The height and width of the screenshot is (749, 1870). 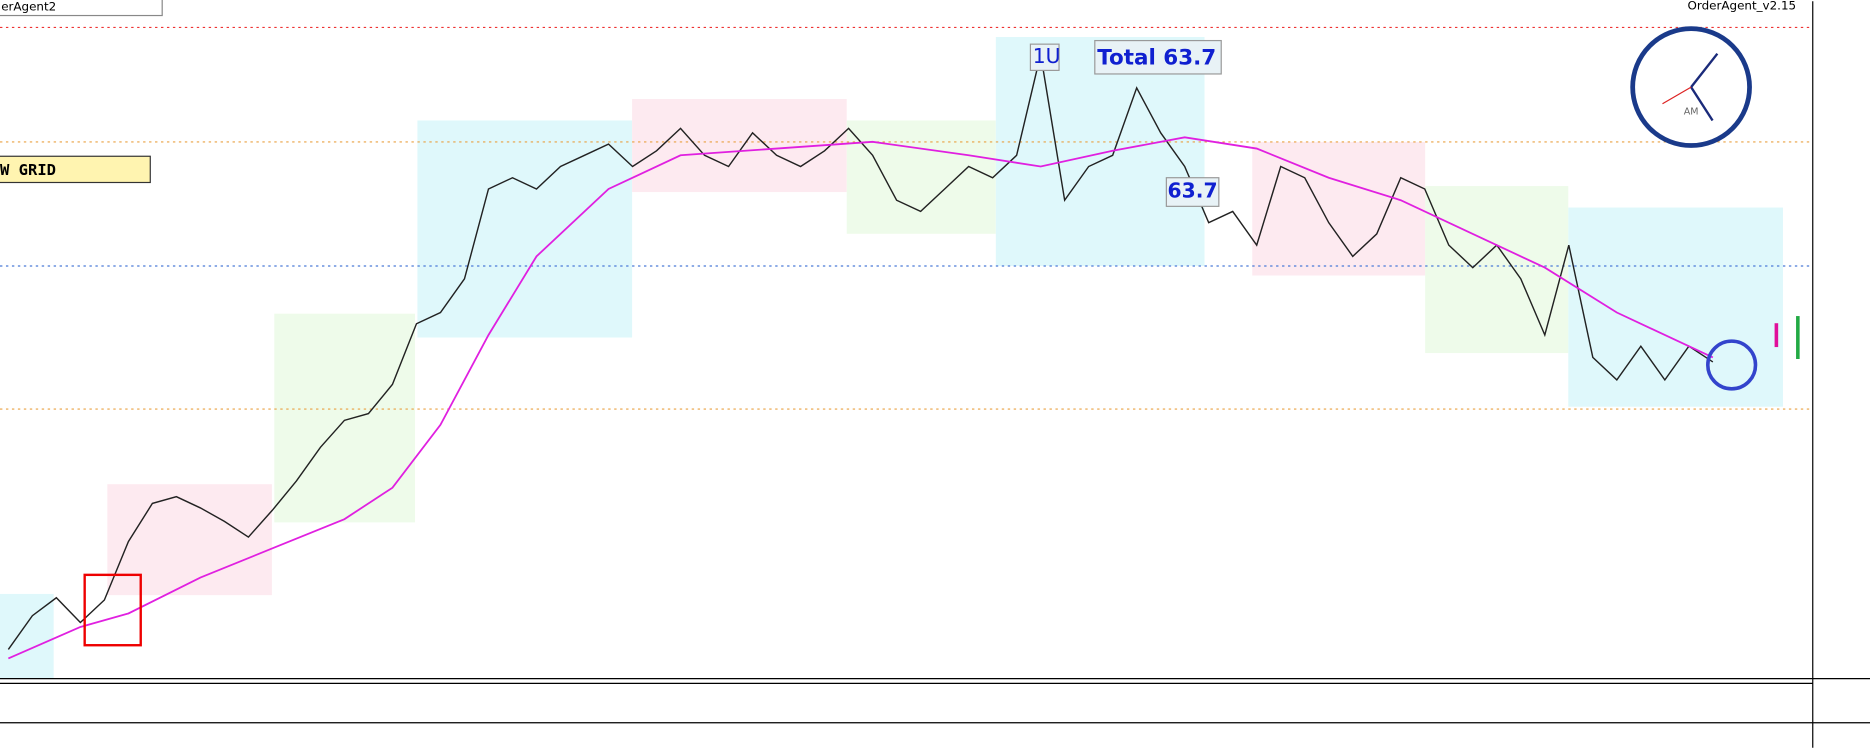 What do you see at coordinates (112, 610) in the screenshot?
I see `highlight-box` at bounding box center [112, 610].